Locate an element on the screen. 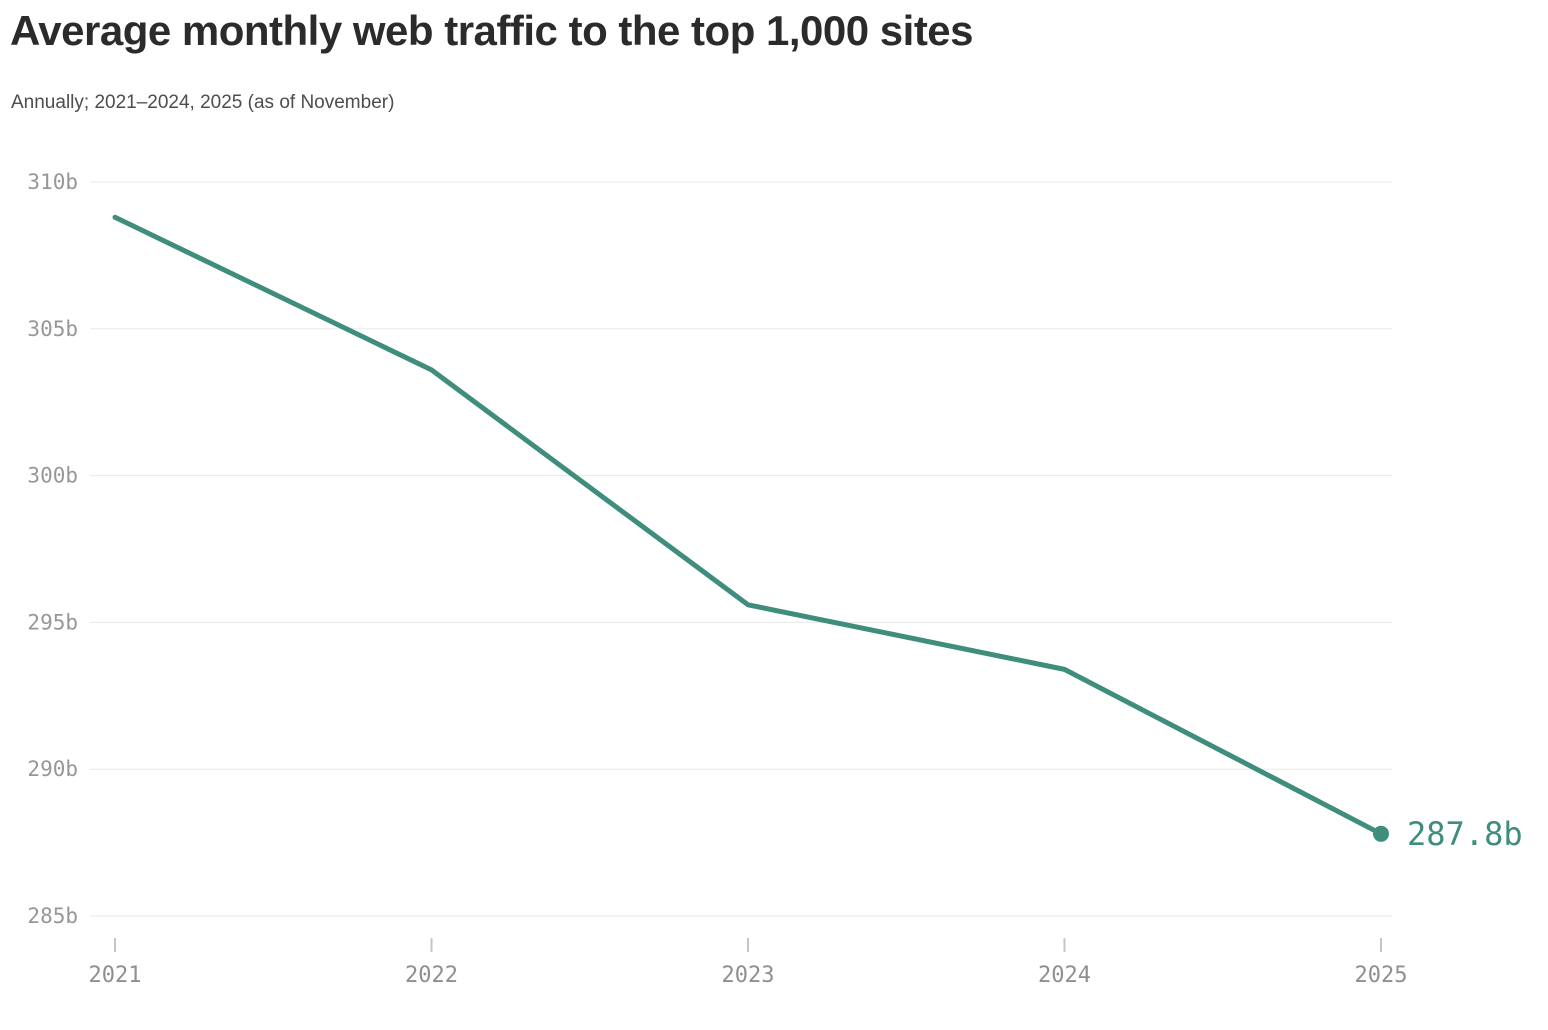  y-axis-label: 310b is located at coordinates (52, 182).